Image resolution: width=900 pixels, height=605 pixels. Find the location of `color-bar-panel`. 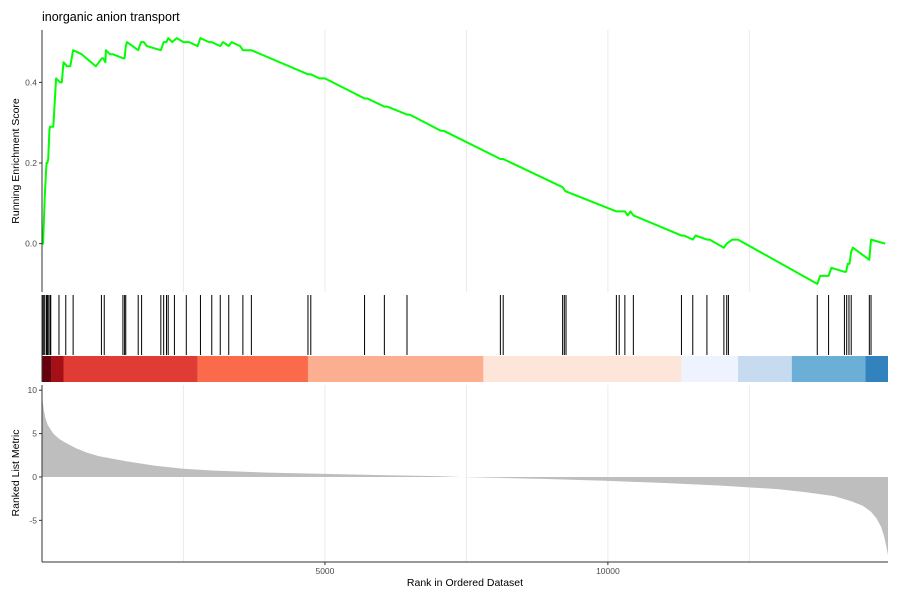

color-bar-panel is located at coordinates (465, 369).